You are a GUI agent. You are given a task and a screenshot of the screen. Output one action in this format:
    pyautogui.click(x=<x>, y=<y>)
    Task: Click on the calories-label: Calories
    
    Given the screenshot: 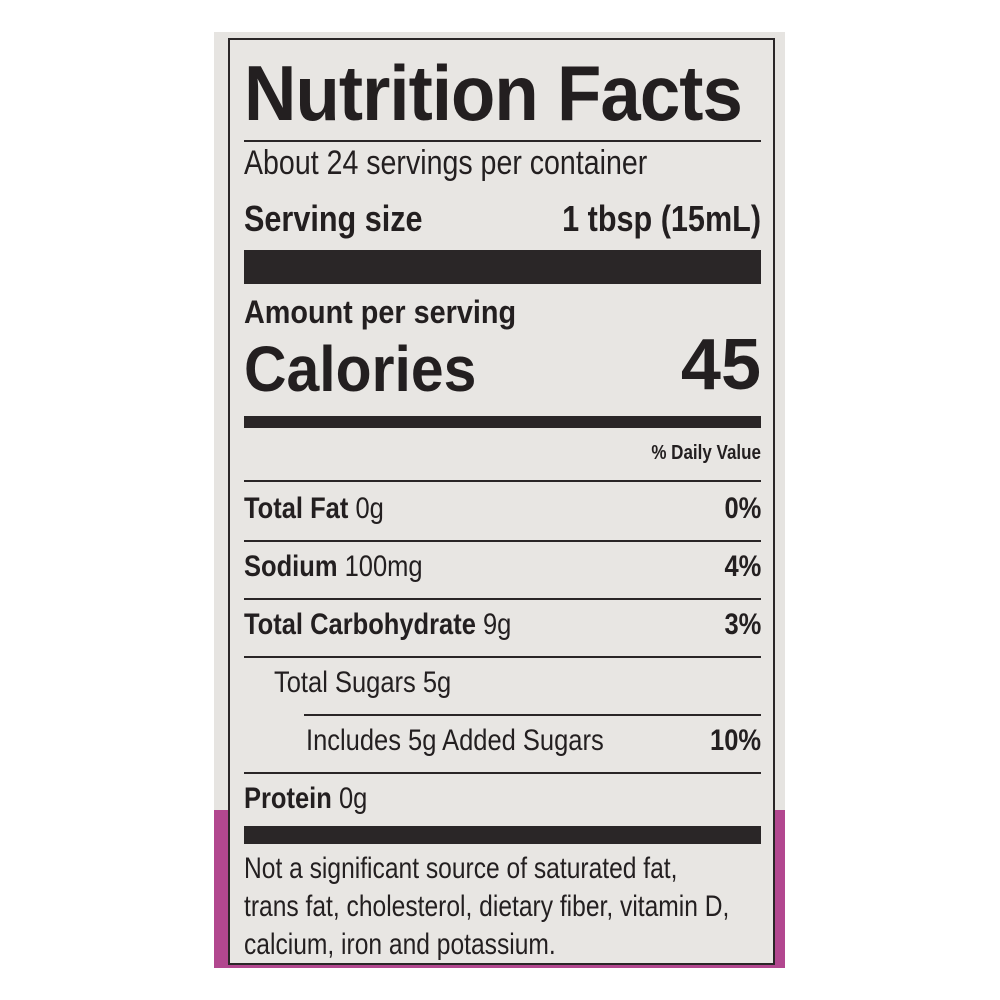 What is the action you would take?
    pyautogui.click(x=360, y=369)
    